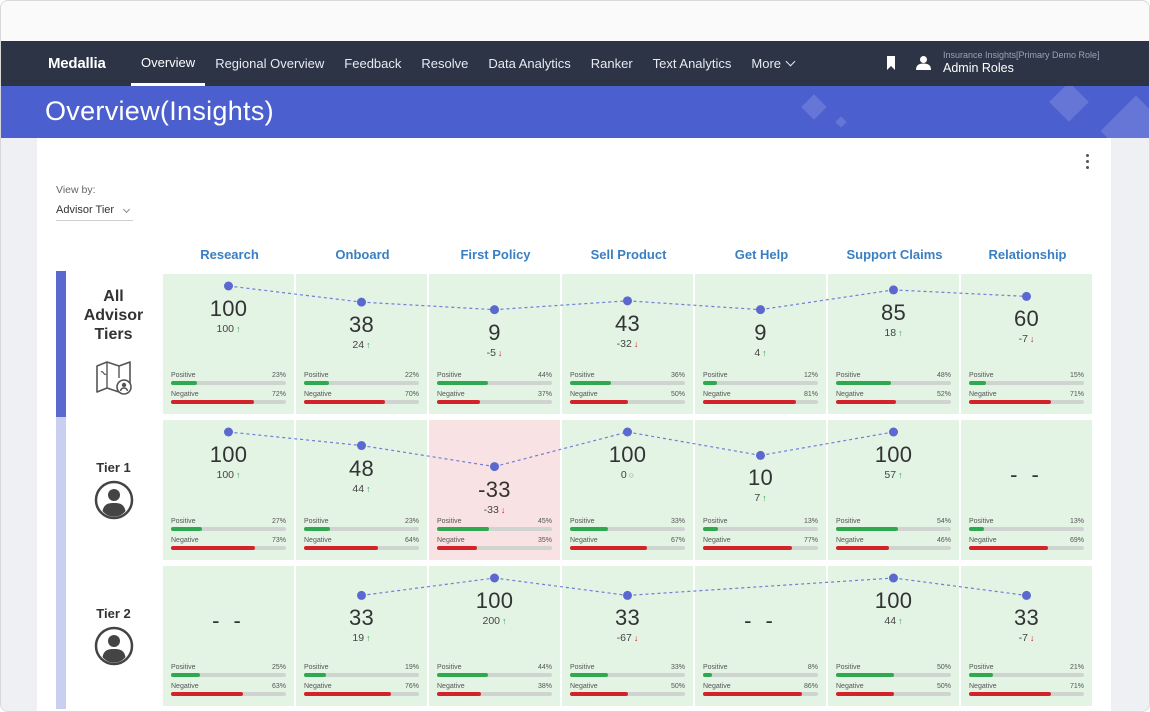 The image size is (1150, 712). Describe the element at coordinates (923, 62) in the screenshot. I see `user-icon` at that location.